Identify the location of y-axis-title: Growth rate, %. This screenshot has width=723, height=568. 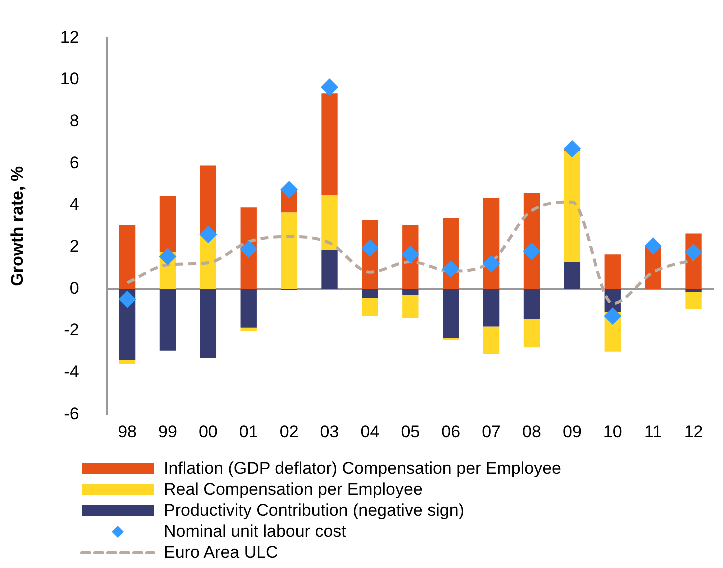
(17, 226).